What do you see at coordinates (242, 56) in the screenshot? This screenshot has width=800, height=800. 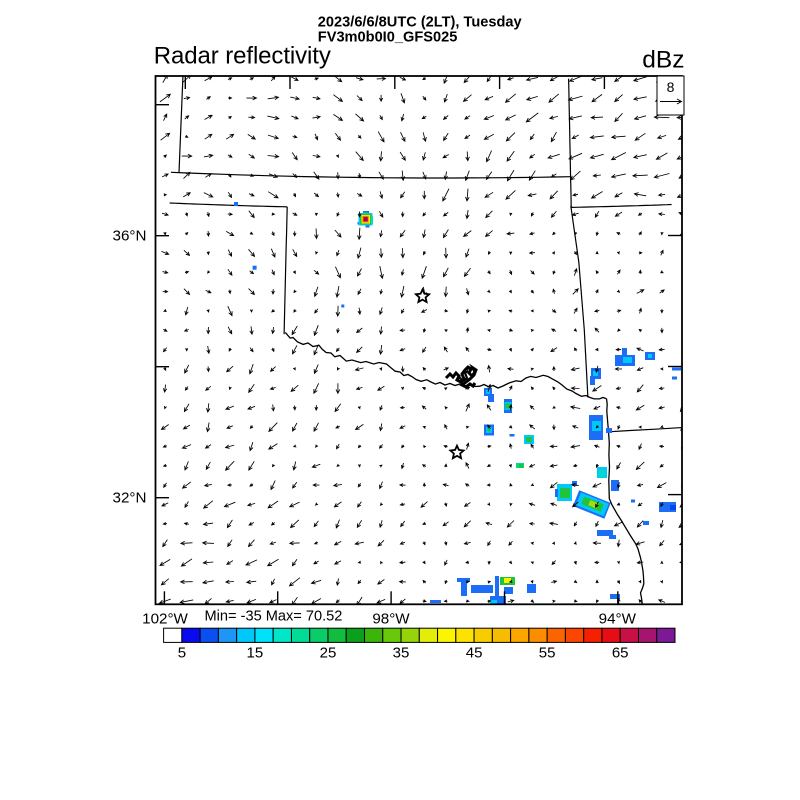 I see `svg-text: Radar reflectivity` at bounding box center [242, 56].